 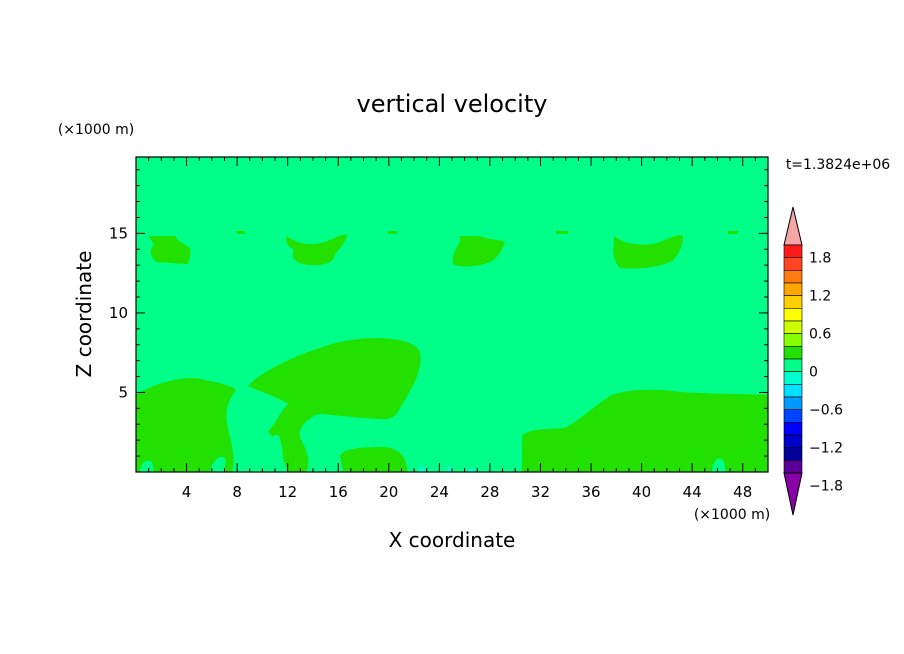 What do you see at coordinates (732, 515) in the screenshot?
I see `x-unit-label: (×1000 m)` at bounding box center [732, 515].